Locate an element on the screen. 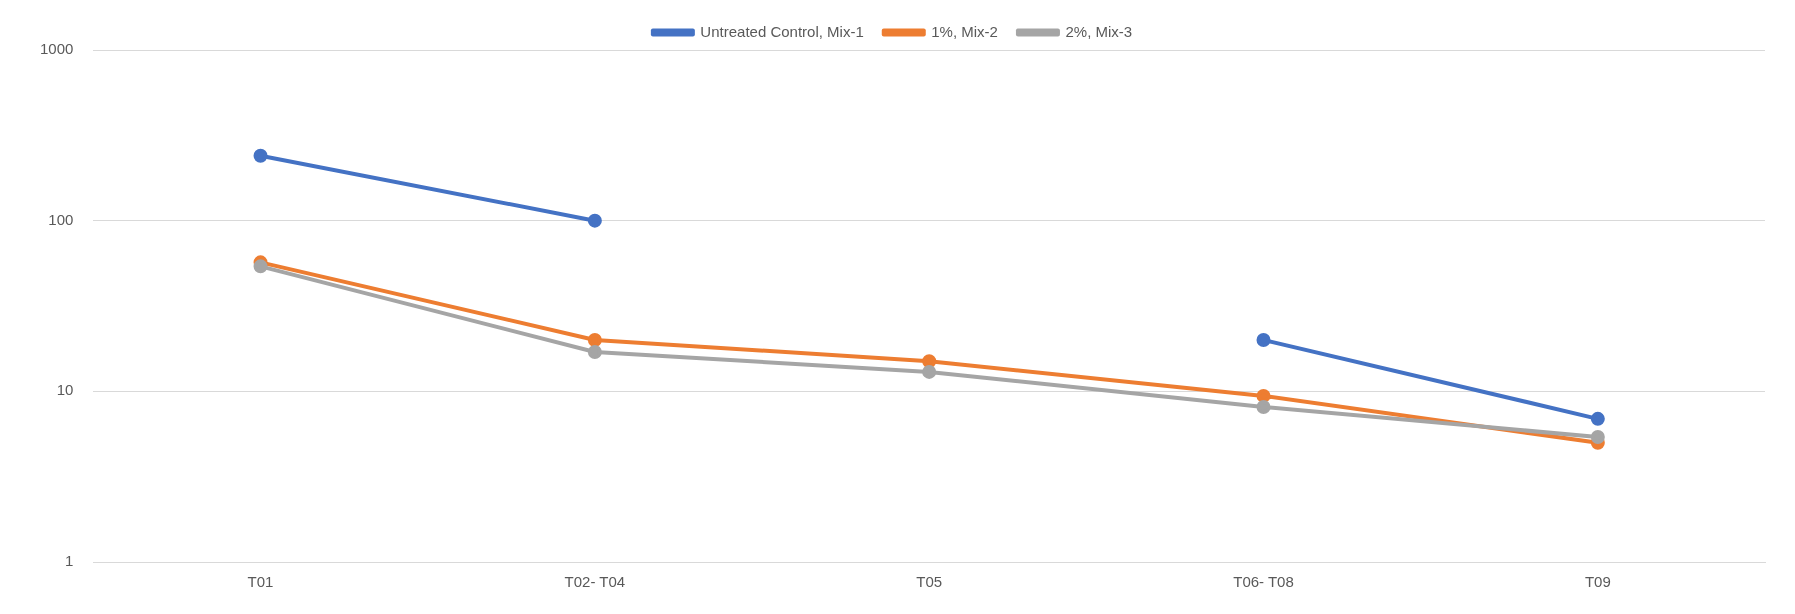 Image resolution: width=1795 pixels, height=614 pixels. x-tick-label: T01 is located at coordinates (260, 582).